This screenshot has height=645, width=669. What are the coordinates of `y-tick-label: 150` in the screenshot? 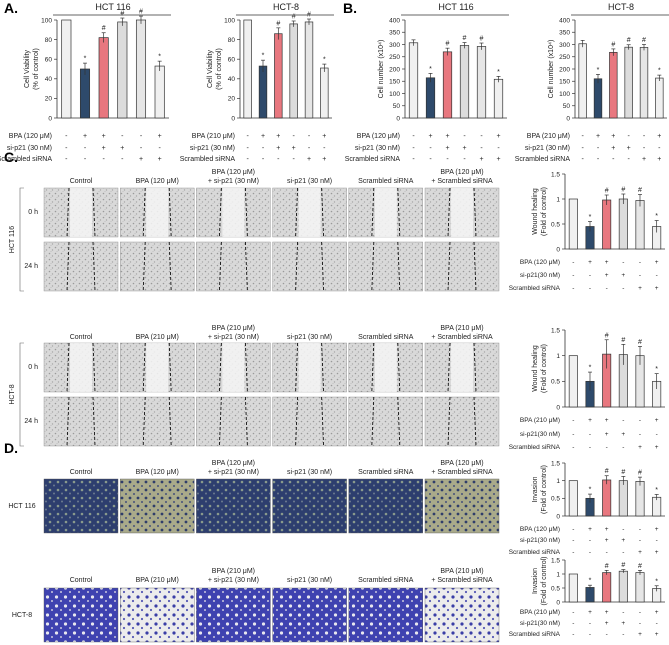 It's located at (564, 82).